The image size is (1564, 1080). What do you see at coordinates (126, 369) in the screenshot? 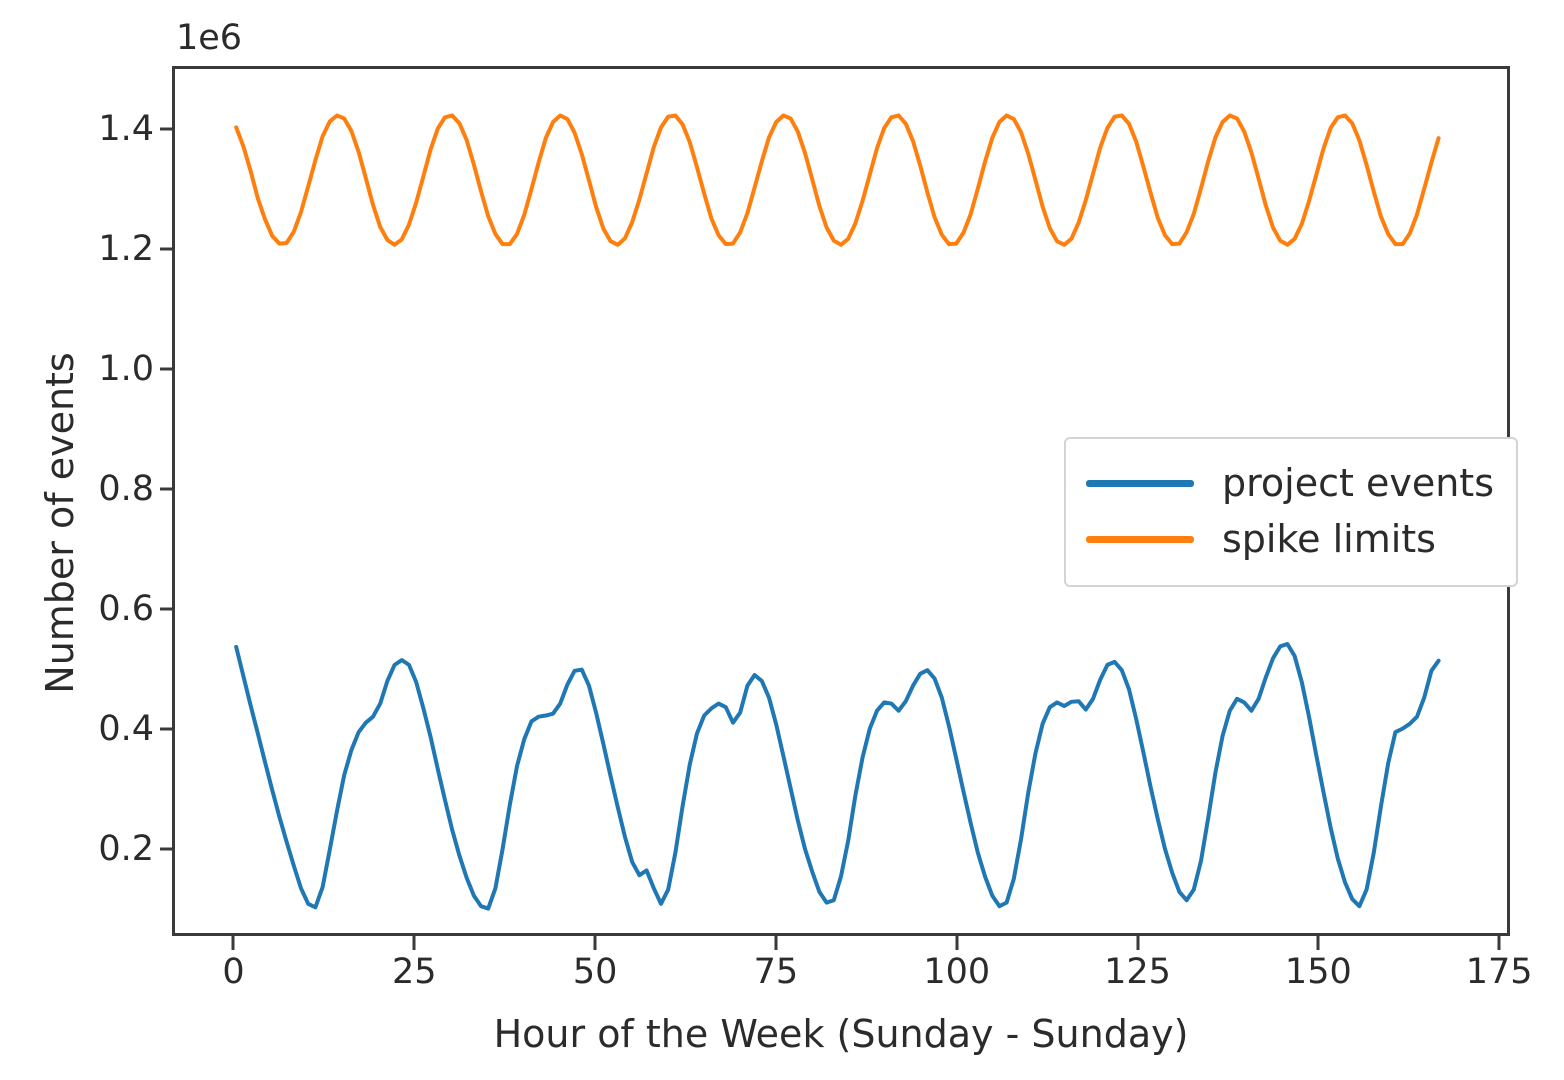
I see `y-axis-tick-label: 1.0` at bounding box center [126, 369].